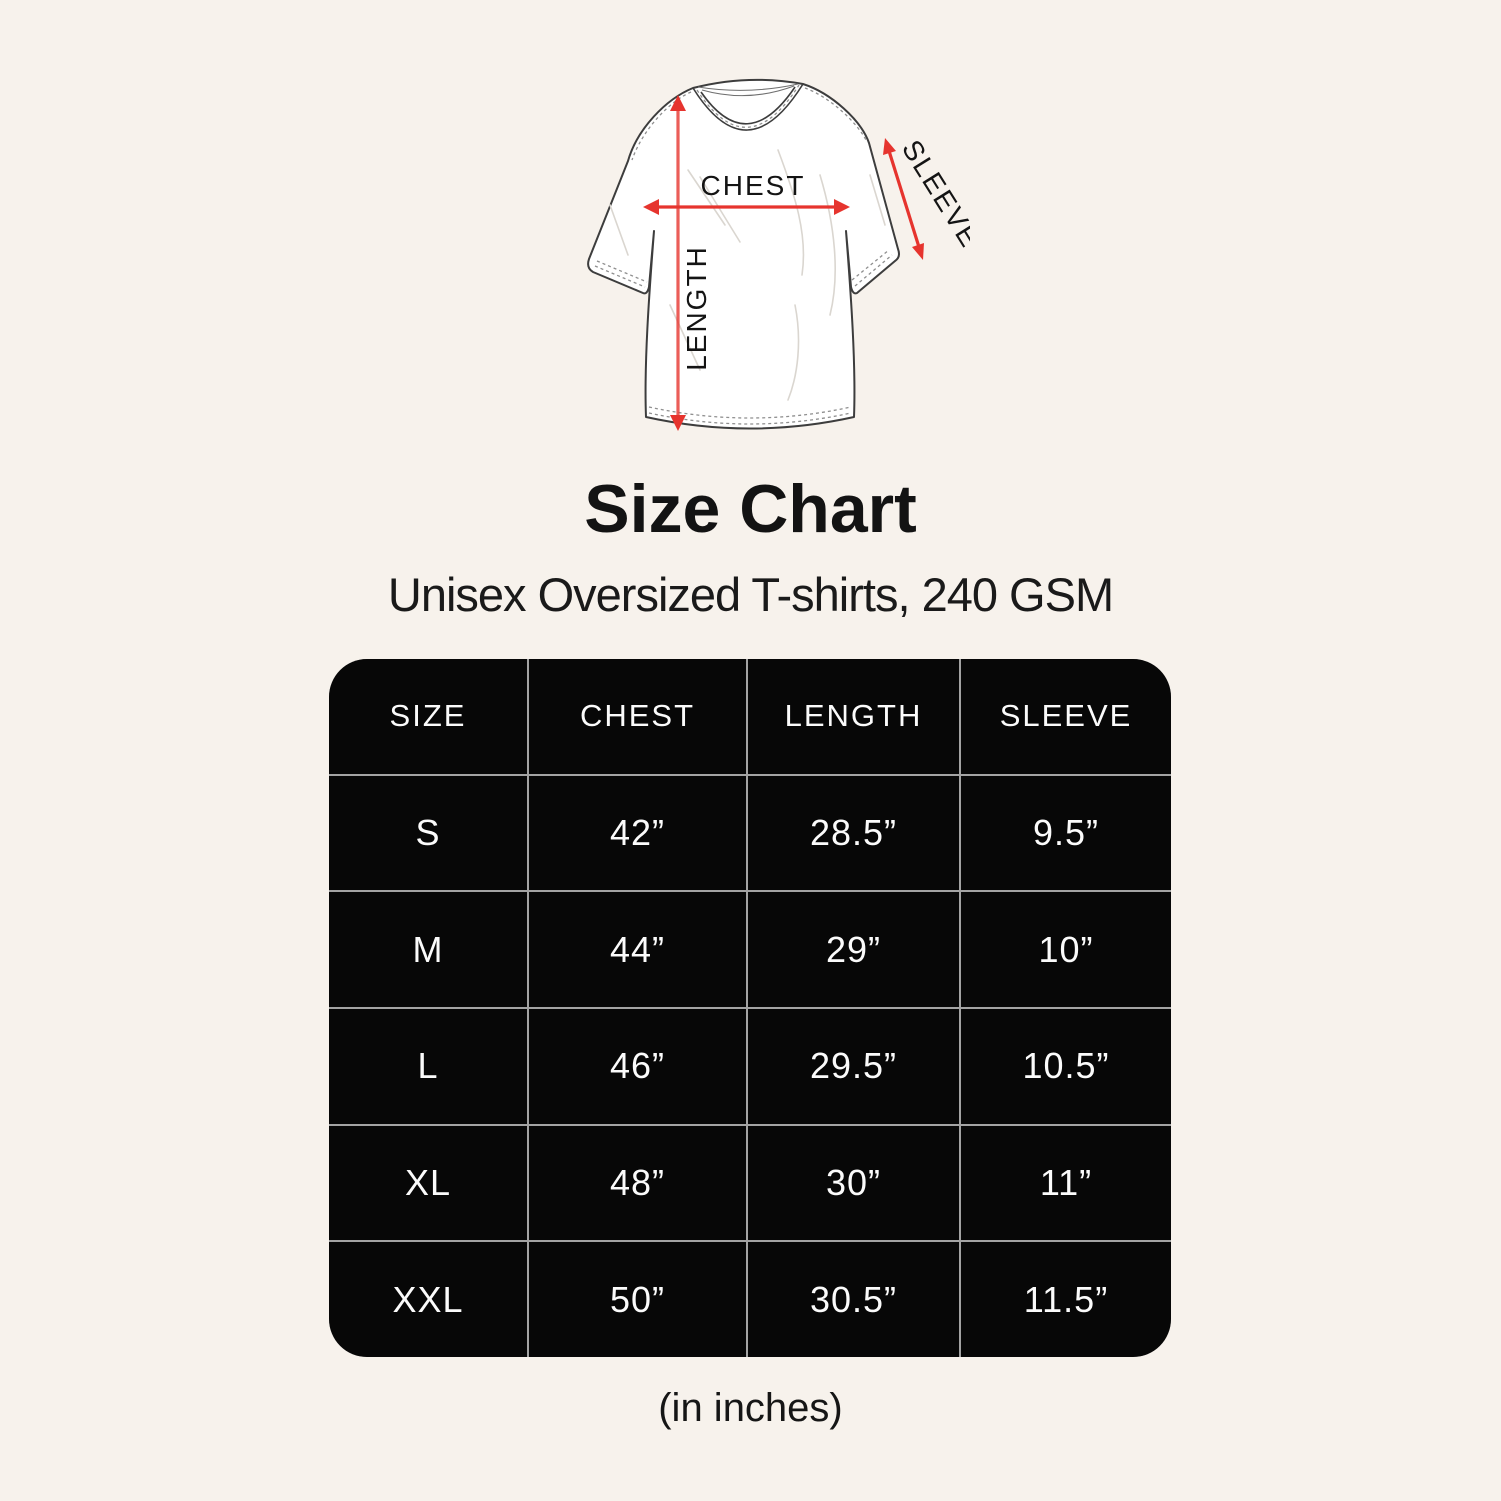 This screenshot has height=1501, width=1501. What do you see at coordinates (748, 107) in the screenshot?
I see `collar` at bounding box center [748, 107].